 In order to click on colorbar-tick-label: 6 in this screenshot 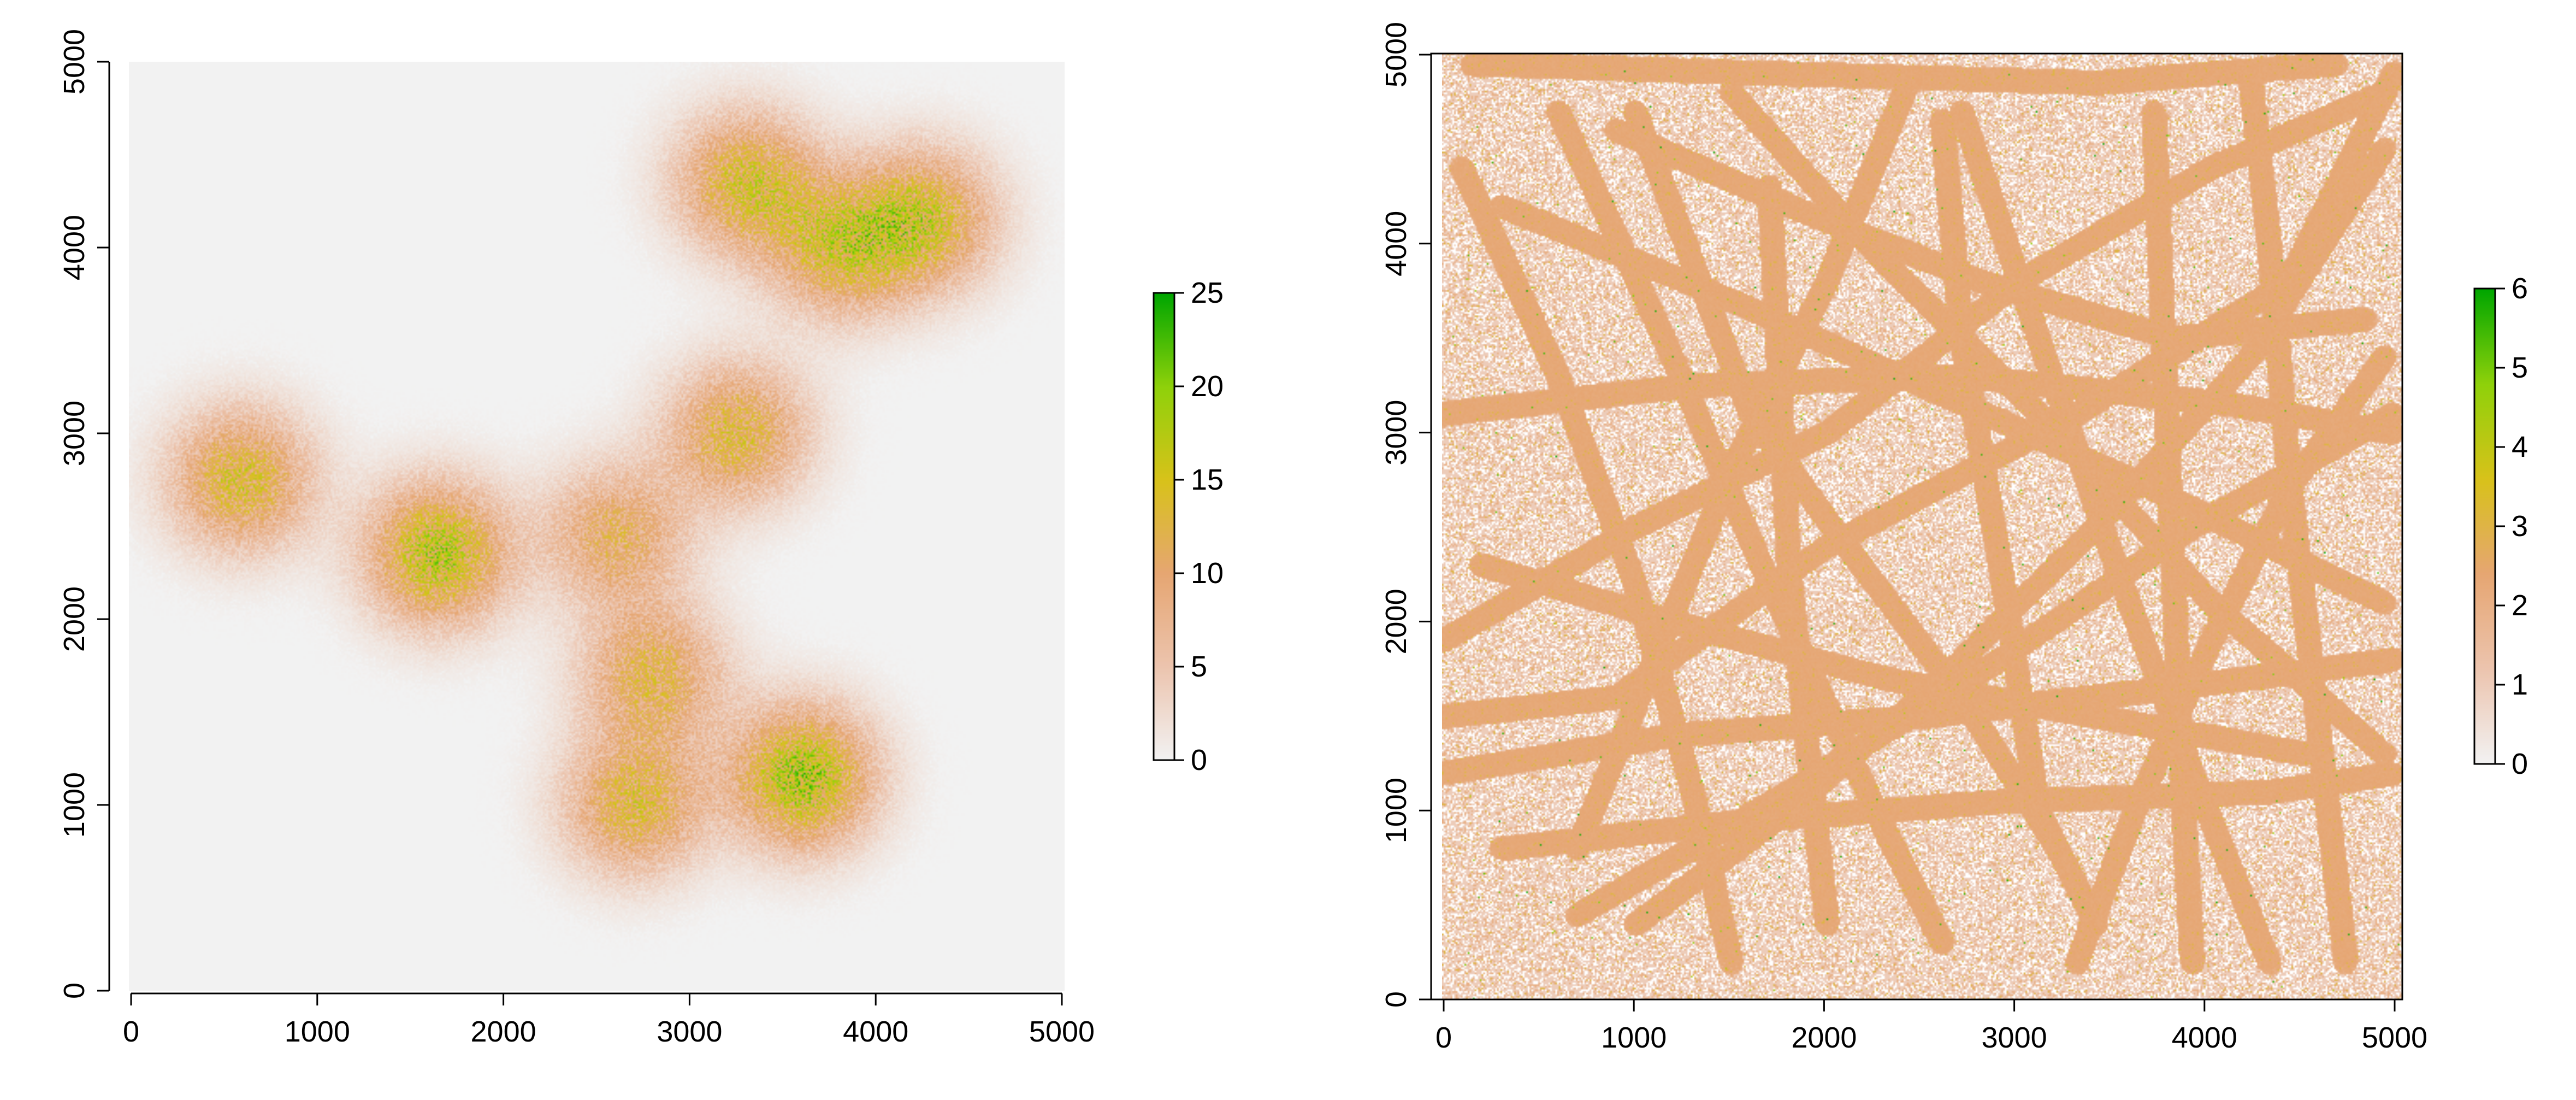, I will do `click(2520, 289)`.